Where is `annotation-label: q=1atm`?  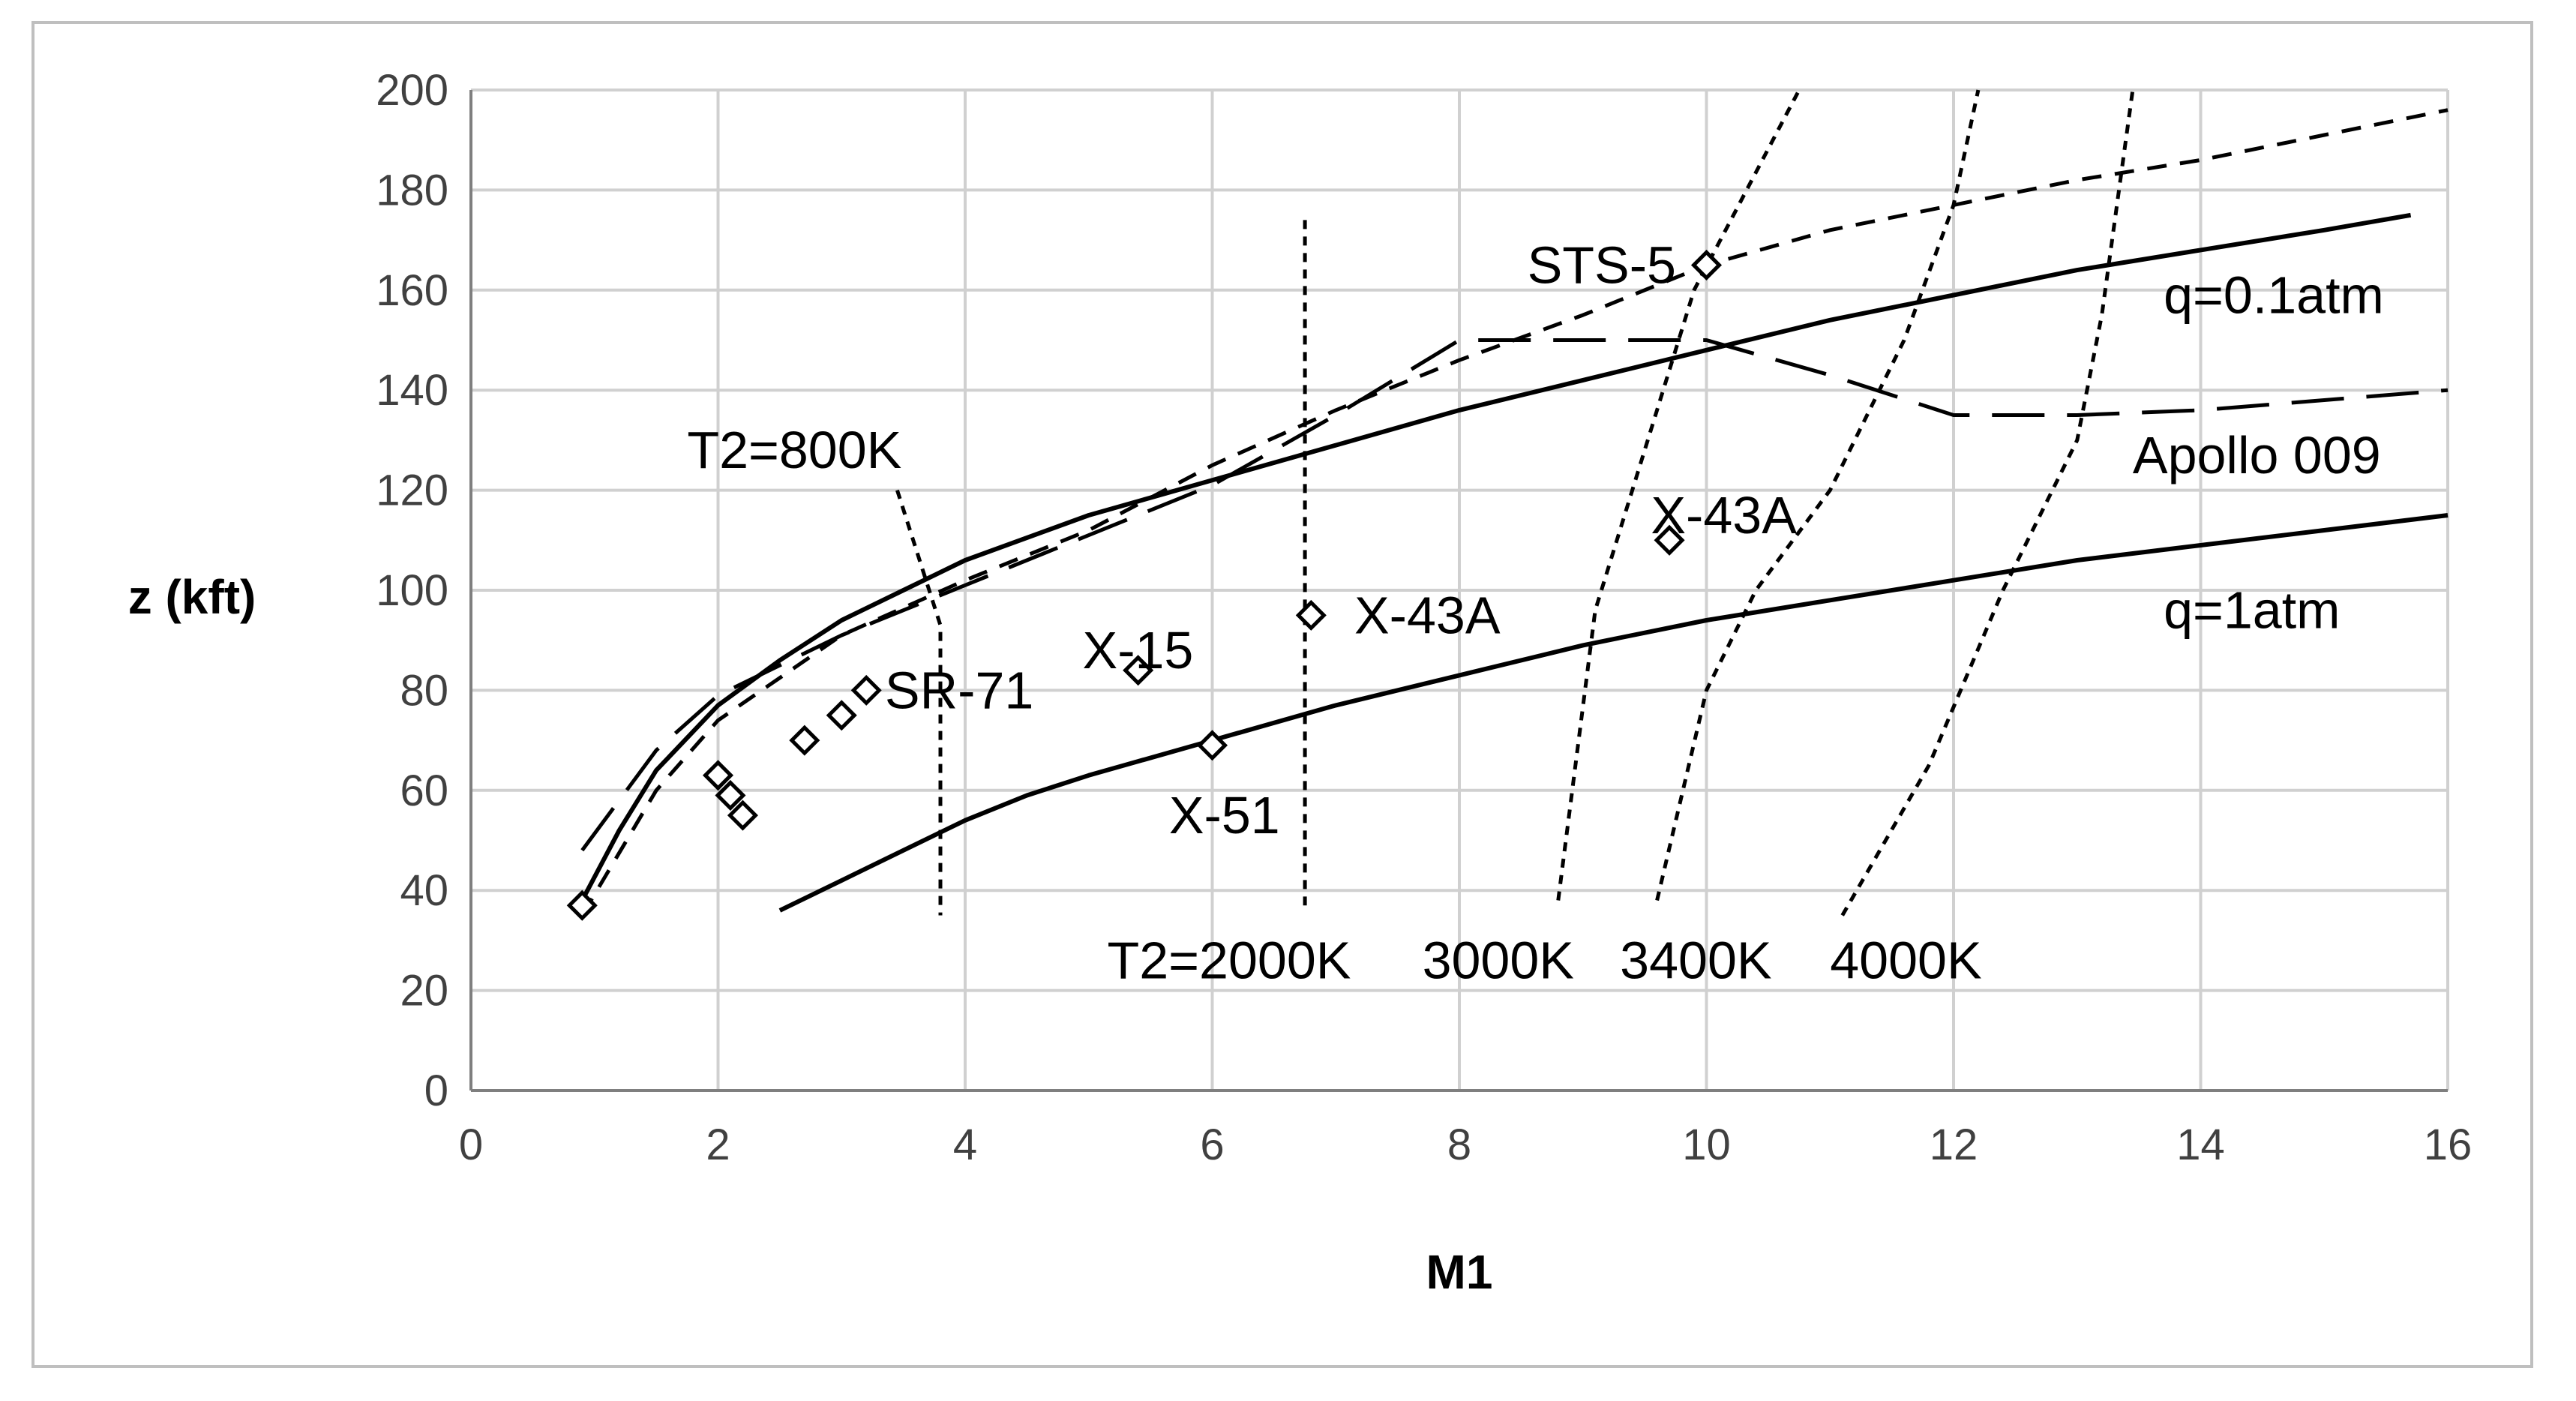 annotation-label: q=1atm is located at coordinates (2252, 610).